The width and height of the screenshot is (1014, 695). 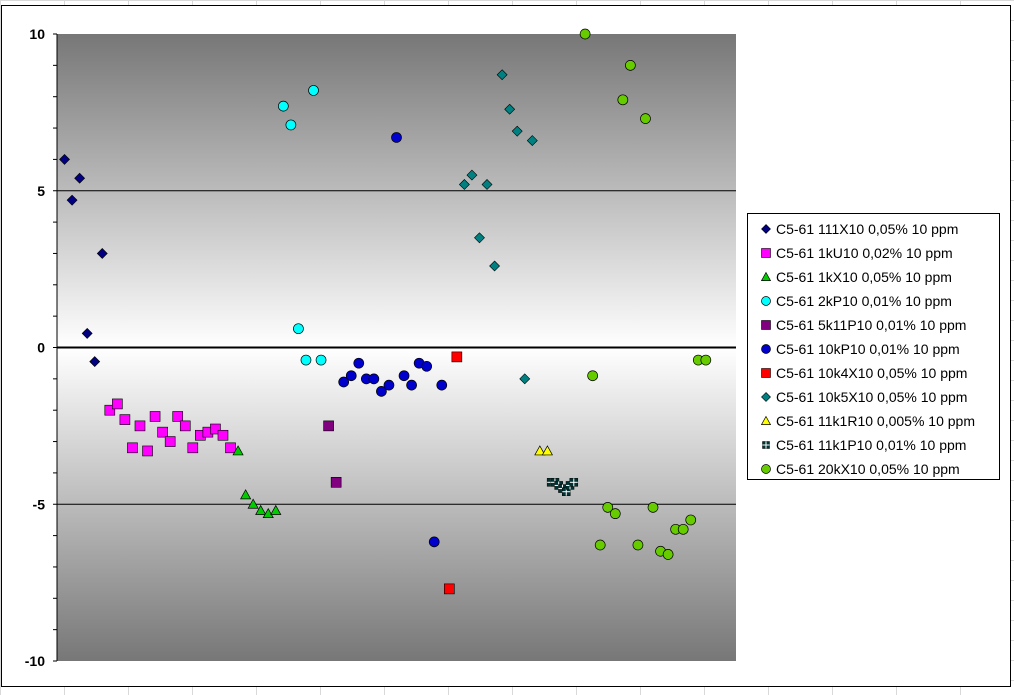 What do you see at coordinates (873, 397) in the screenshot?
I see `legend-item: C5-61 10k5X10 0,05% 10 ppm` at bounding box center [873, 397].